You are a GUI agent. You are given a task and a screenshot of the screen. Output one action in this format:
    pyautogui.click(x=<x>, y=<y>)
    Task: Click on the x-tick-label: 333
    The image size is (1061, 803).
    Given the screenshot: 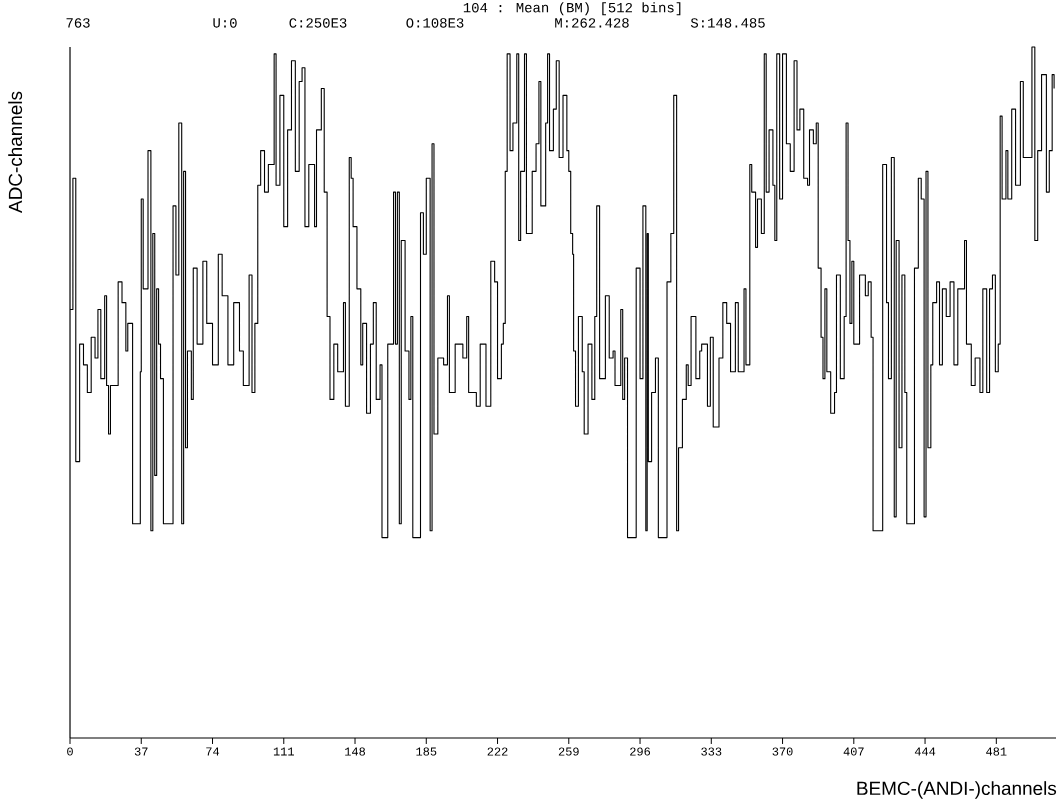 What is the action you would take?
    pyautogui.click(x=711, y=751)
    